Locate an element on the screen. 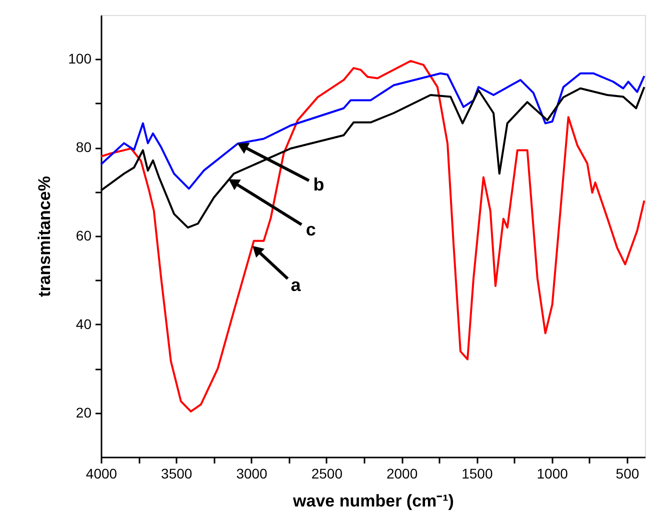 This screenshot has height=528, width=647. y-axis-title: transmitance% is located at coordinates (44, 236).